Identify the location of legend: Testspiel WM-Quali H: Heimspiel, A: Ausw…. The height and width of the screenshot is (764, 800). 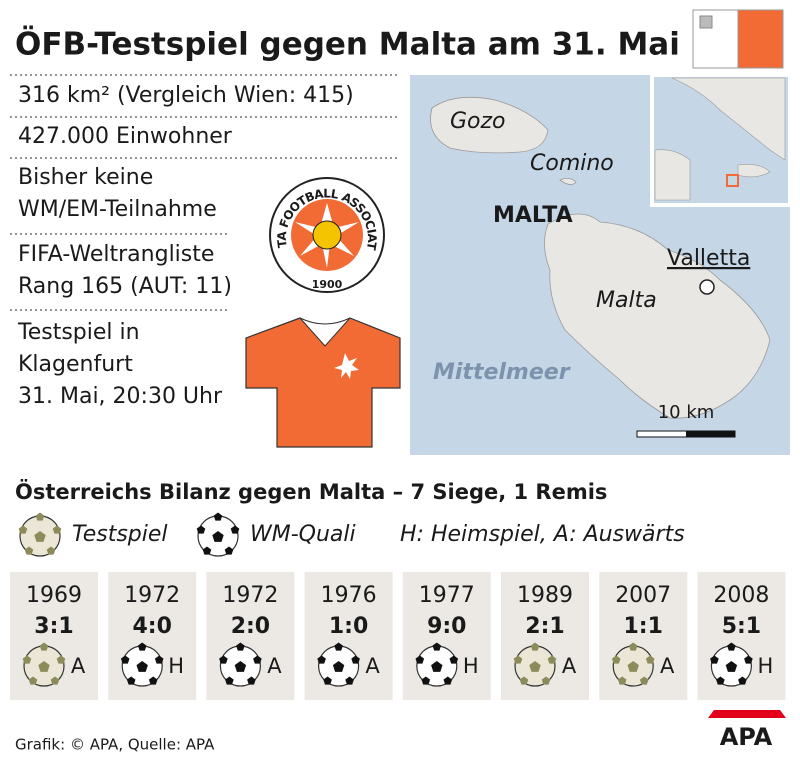
(351, 534).